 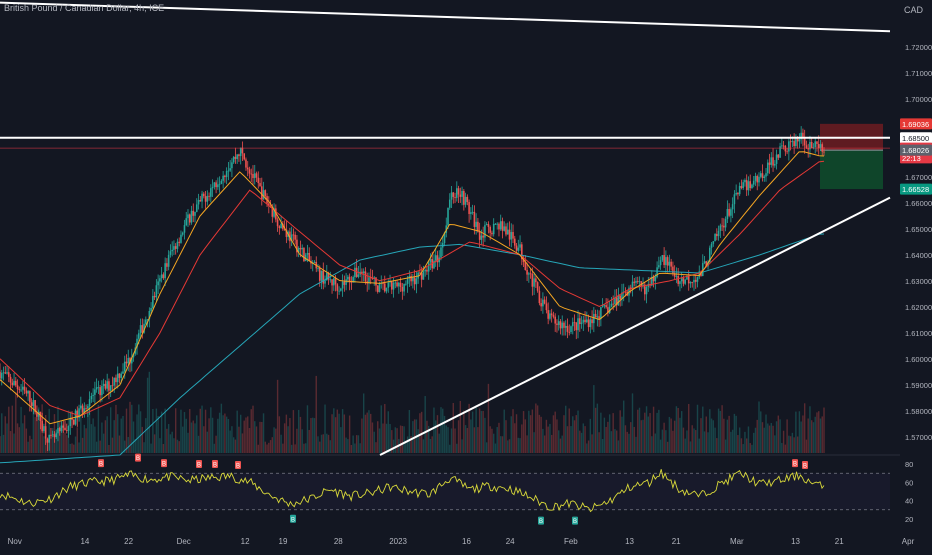 I want to click on rsi-marker-label: B, so click(x=238, y=466).